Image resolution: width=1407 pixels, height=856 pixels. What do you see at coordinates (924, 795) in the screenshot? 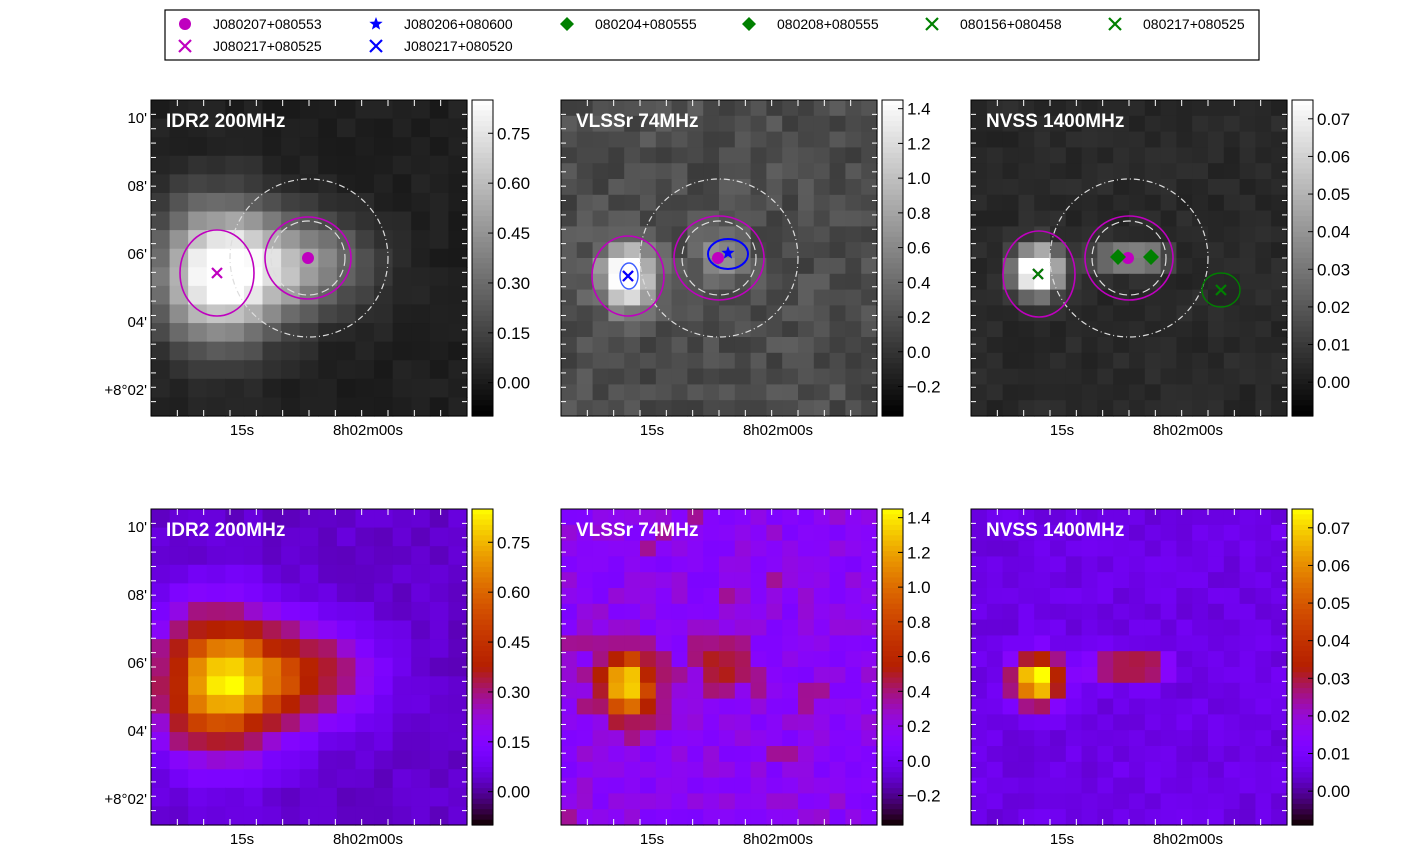
I see `colorbar-tick-label: −0.2` at bounding box center [924, 795].